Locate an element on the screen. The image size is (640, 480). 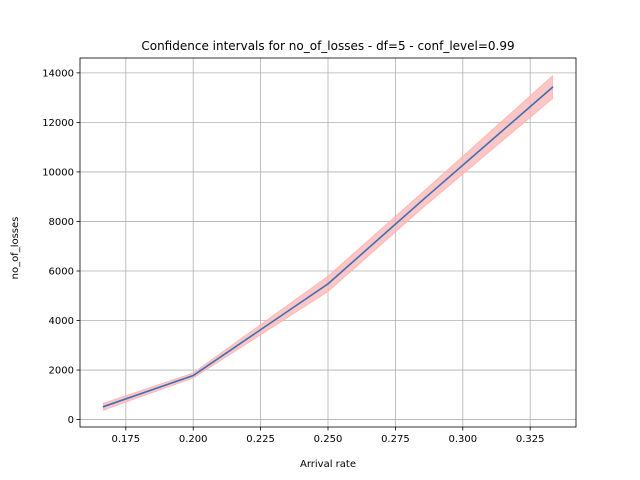
y-tick-label: 14000 is located at coordinates (58, 73).